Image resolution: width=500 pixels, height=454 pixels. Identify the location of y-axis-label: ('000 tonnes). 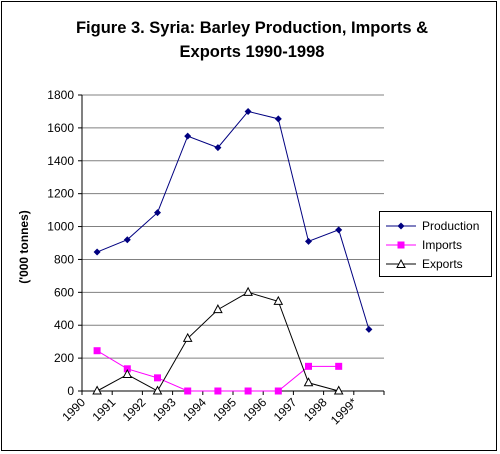
(24, 247).